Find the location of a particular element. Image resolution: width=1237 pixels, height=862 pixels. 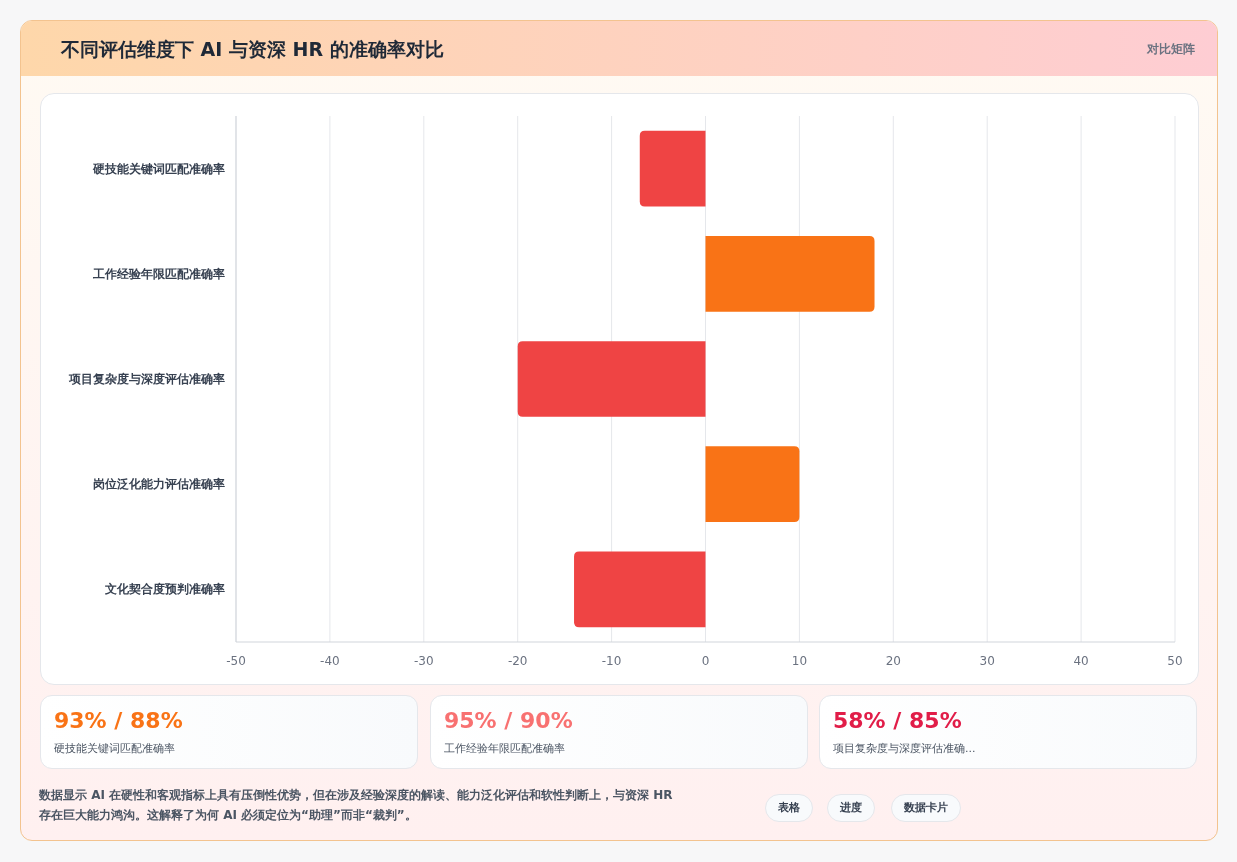

text: 对比矩阵 is located at coordinates (1171, 49).